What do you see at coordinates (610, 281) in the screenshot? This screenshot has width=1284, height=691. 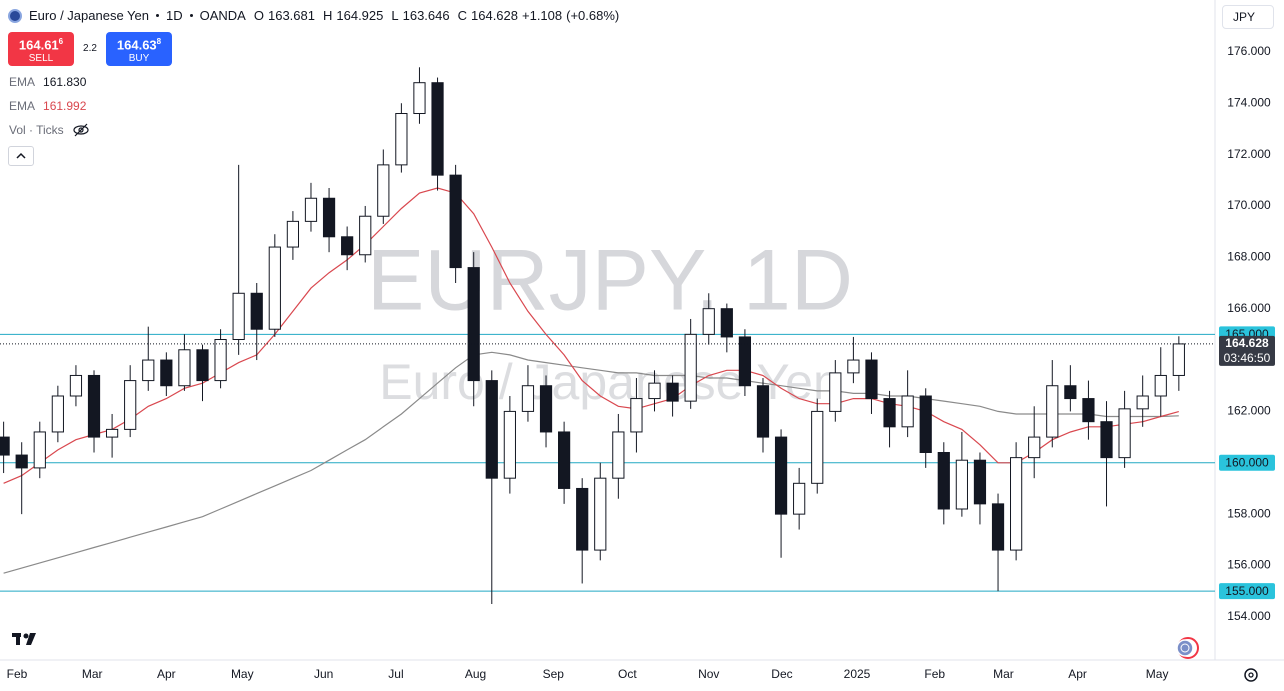 I see `watermark-symbol: EURJPY, 1D` at bounding box center [610, 281].